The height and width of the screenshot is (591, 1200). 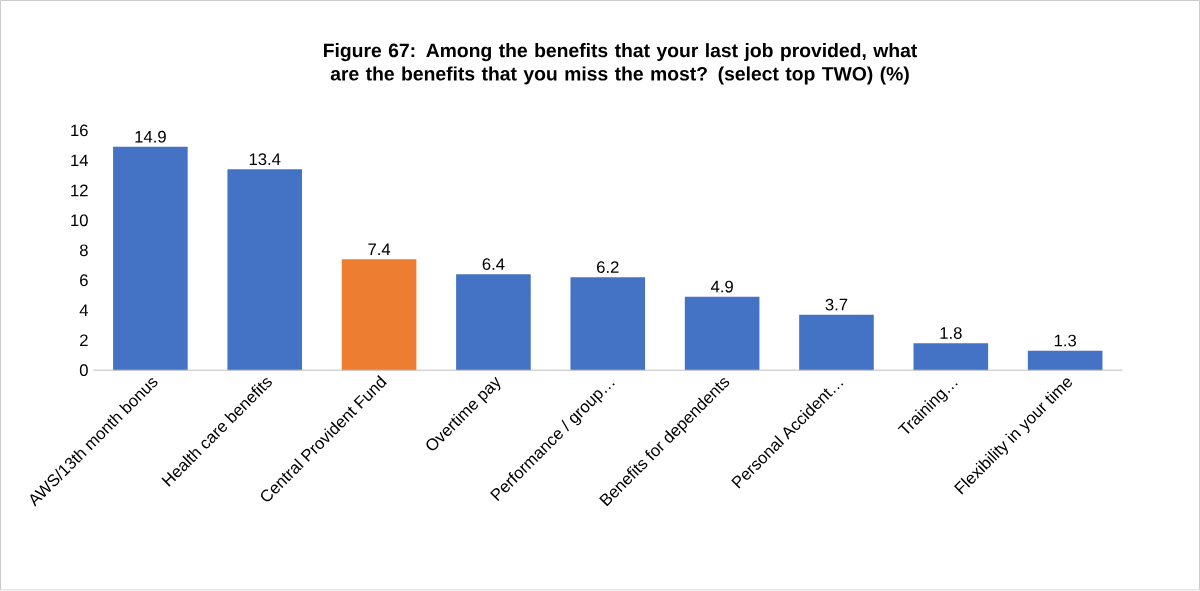 I want to click on y-tick-label: 14, so click(x=80, y=160).